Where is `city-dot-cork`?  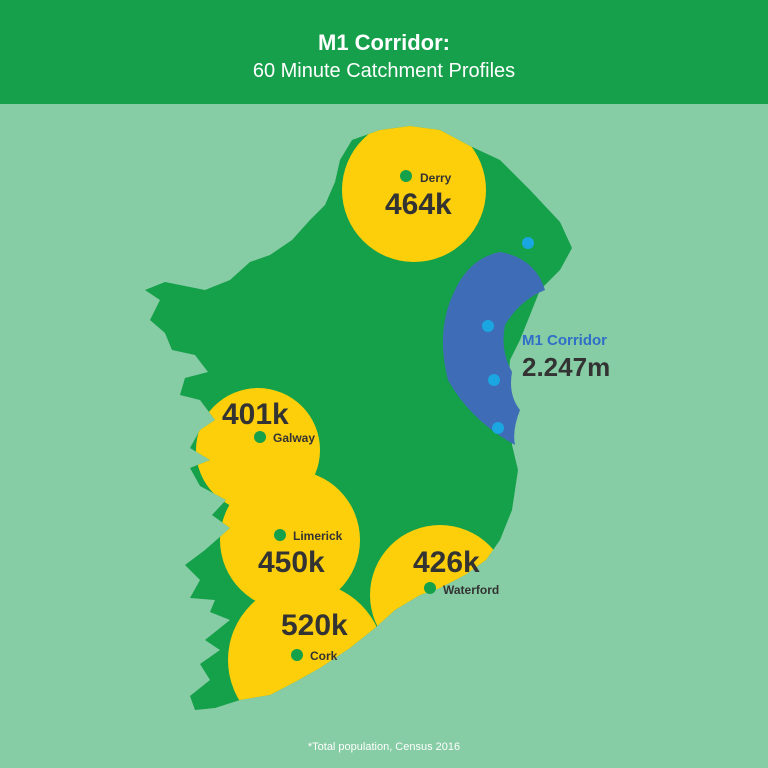 city-dot-cork is located at coordinates (297, 655).